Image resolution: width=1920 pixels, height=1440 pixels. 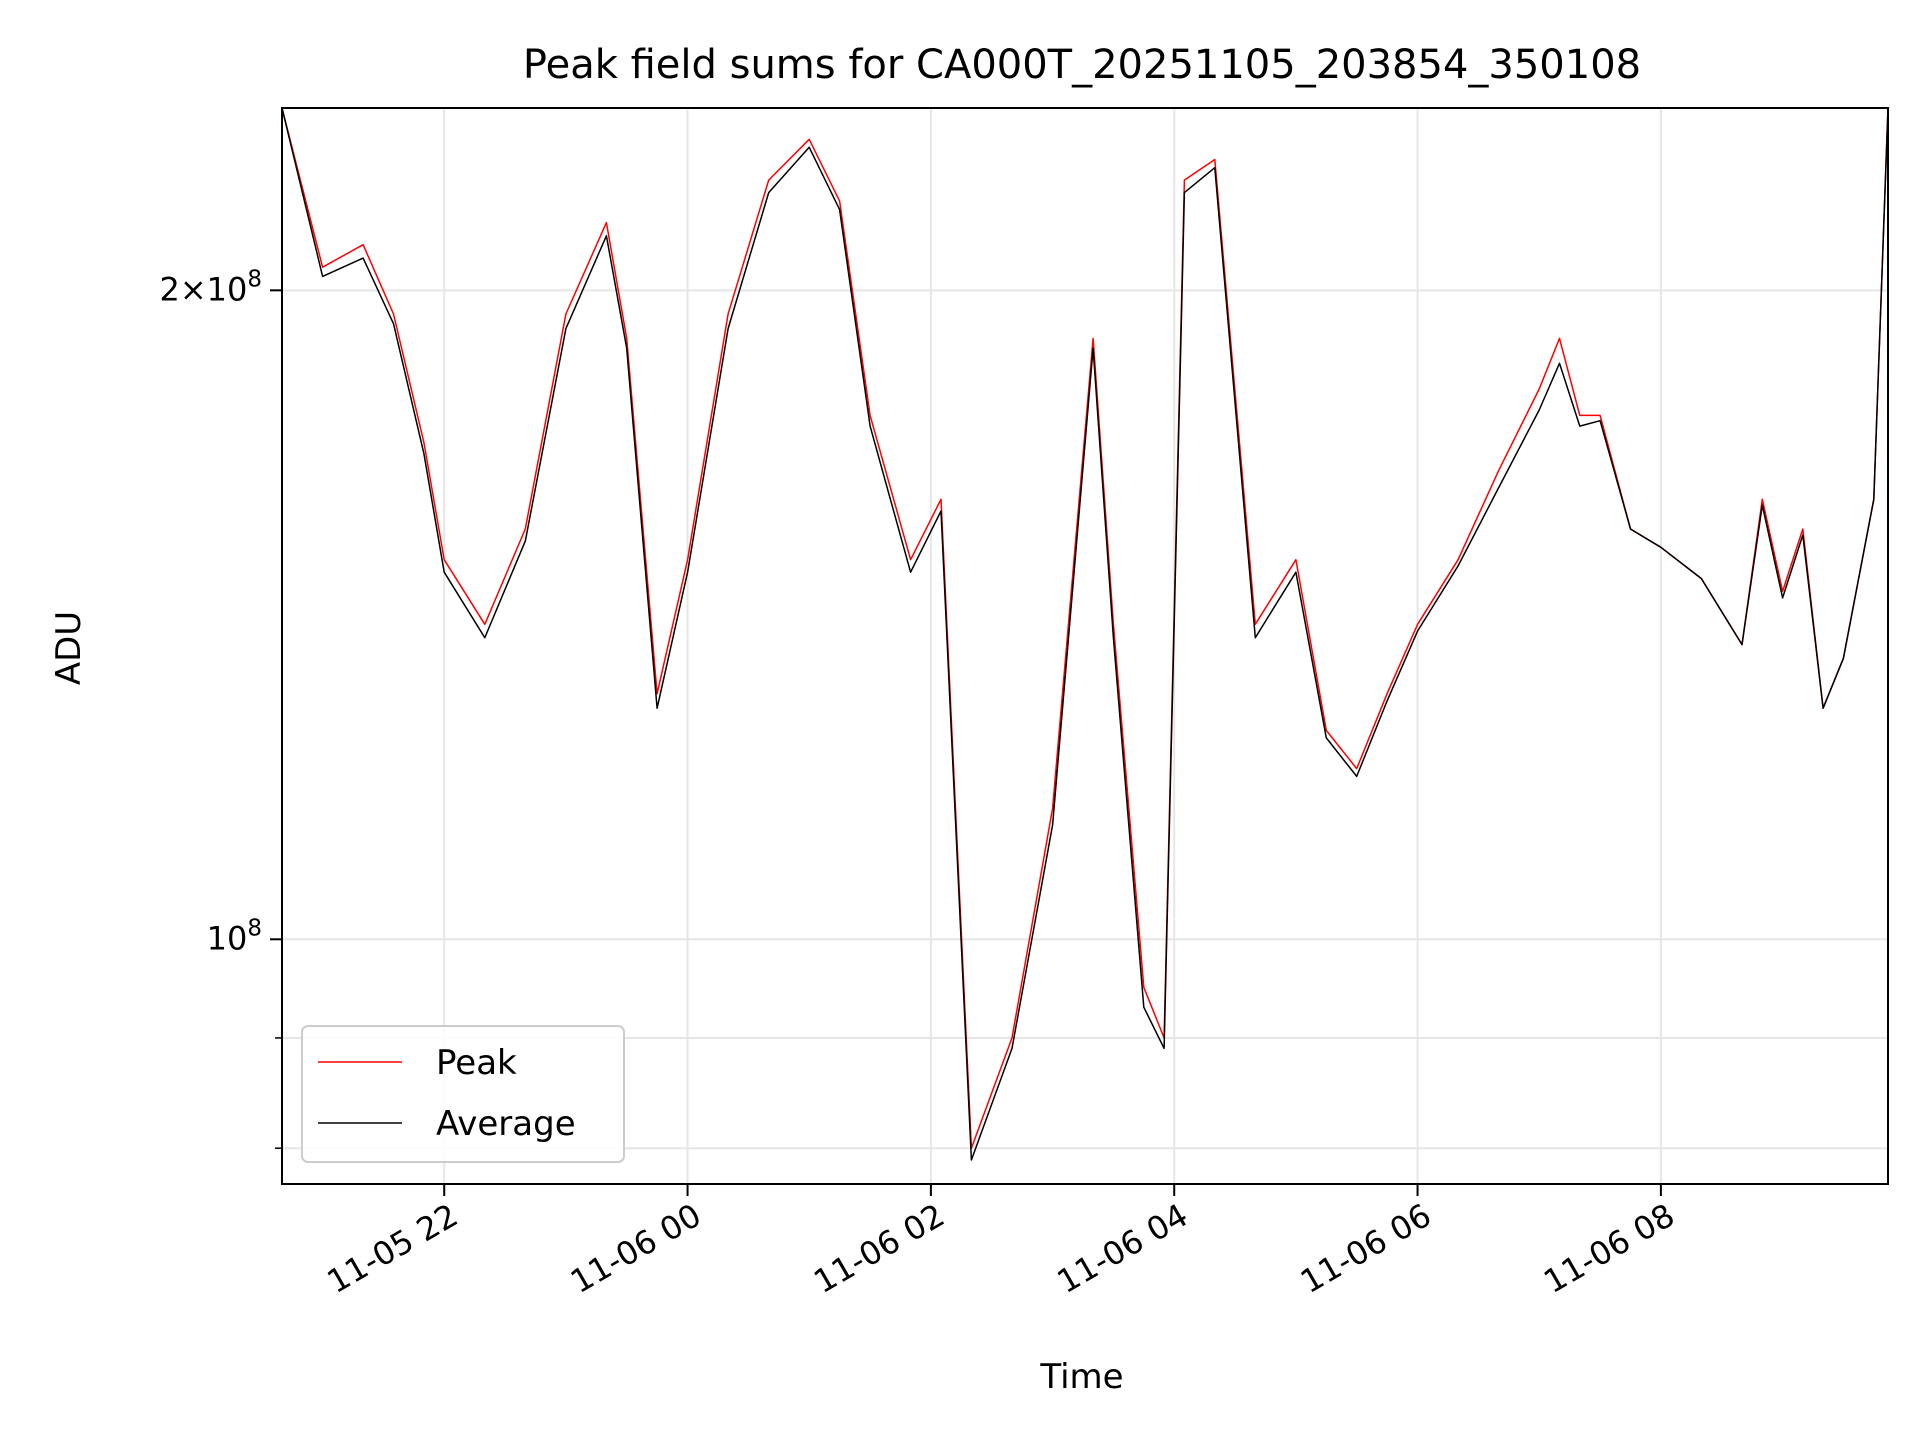 What do you see at coordinates (506, 1124) in the screenshot?
I see `legend-label-average: Average` at bounding box center [506, 1124].